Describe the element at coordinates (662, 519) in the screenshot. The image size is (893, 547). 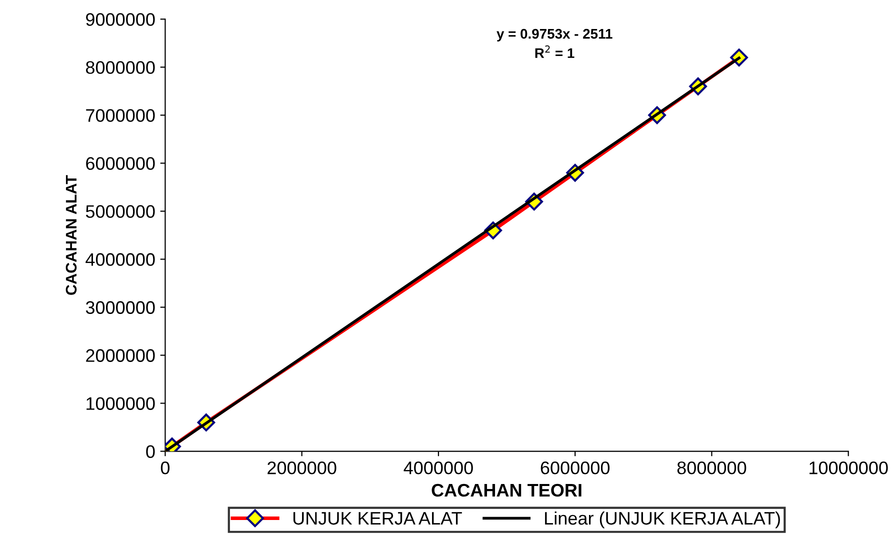
I see `legend-label: Linear (UNJUK KERJA ALAT)` at that location.